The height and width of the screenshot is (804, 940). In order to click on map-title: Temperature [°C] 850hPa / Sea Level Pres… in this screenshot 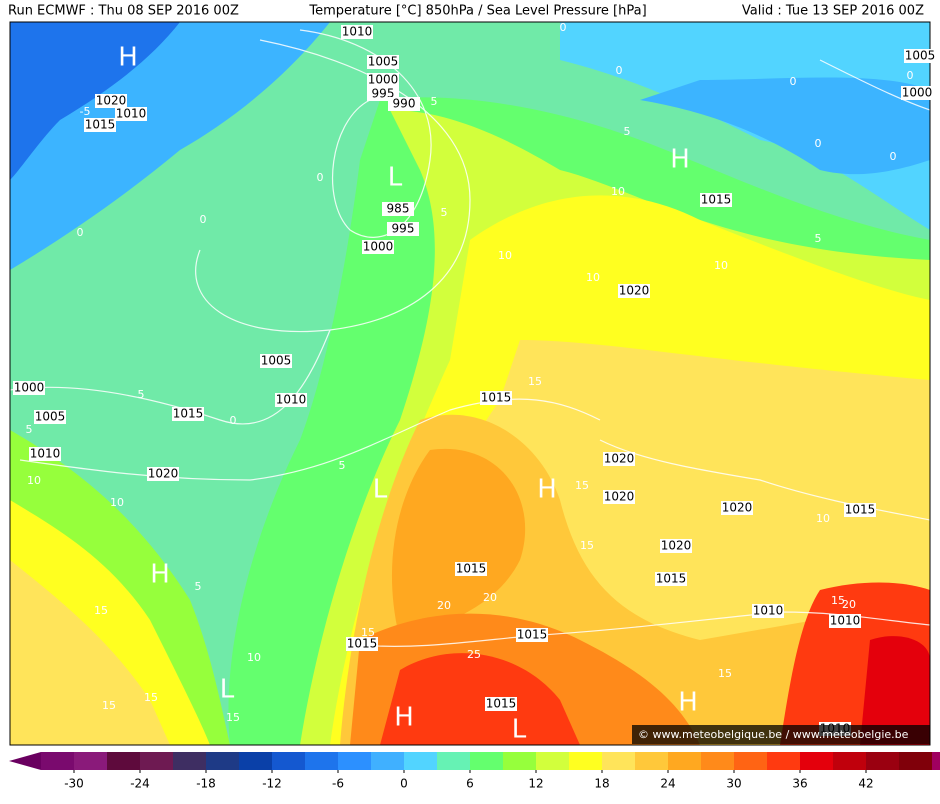, I will do `click(477, 11)`.